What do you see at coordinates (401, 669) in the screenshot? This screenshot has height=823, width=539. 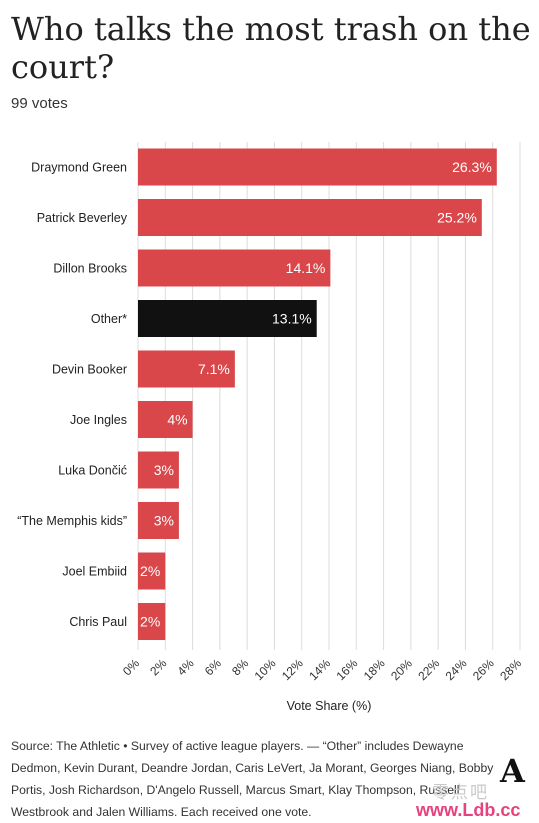 I see `x-tick-label: 20%` at bounding box center [401, 669].